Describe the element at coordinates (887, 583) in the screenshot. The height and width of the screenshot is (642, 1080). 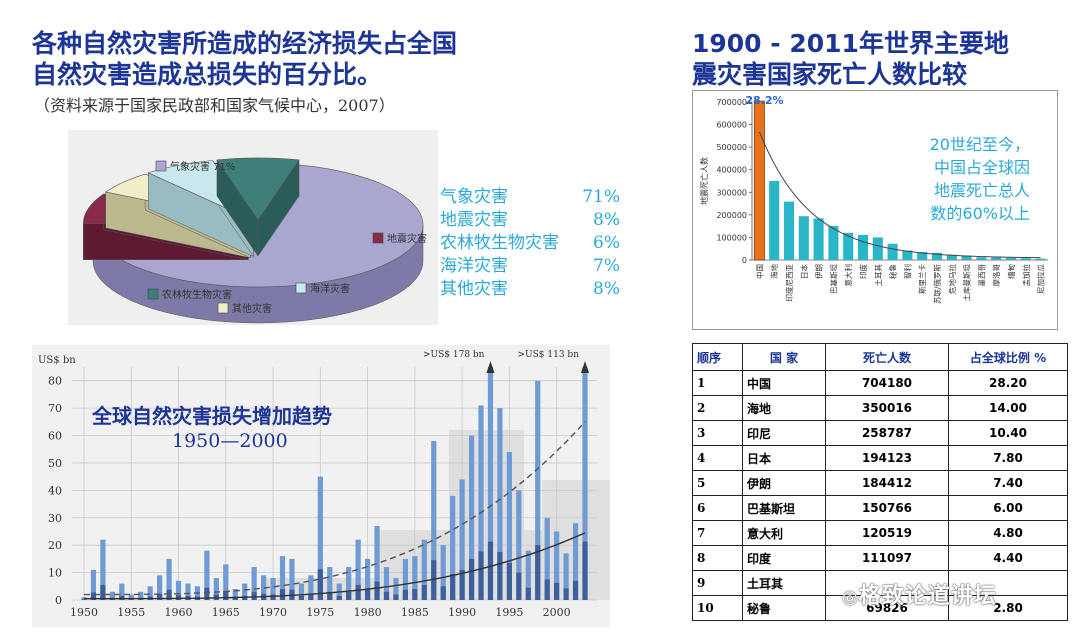
I see `table-cell` at that location.